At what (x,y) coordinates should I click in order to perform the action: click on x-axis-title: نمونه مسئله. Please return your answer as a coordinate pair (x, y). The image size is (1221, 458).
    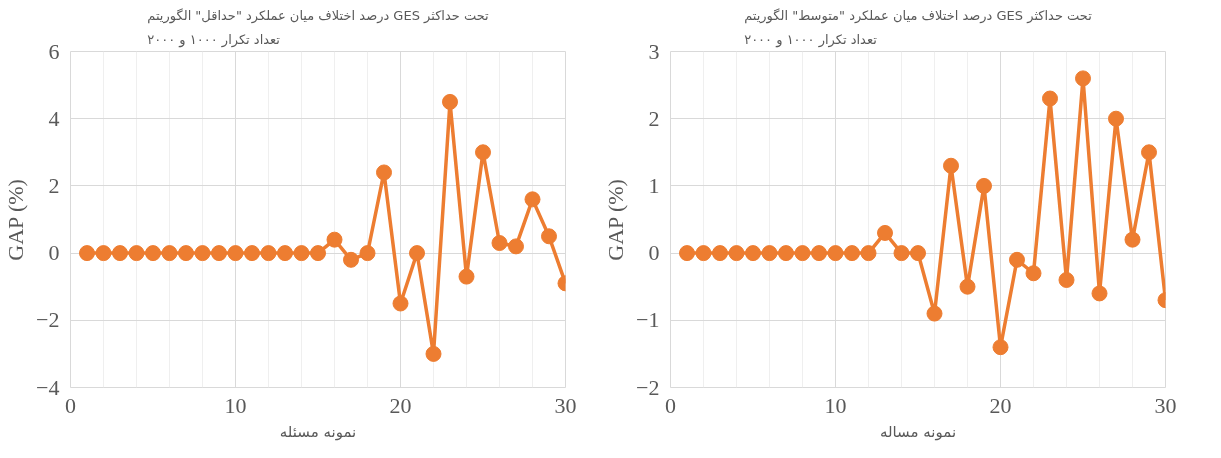
    Looking at the image, I should click on (318, 431).